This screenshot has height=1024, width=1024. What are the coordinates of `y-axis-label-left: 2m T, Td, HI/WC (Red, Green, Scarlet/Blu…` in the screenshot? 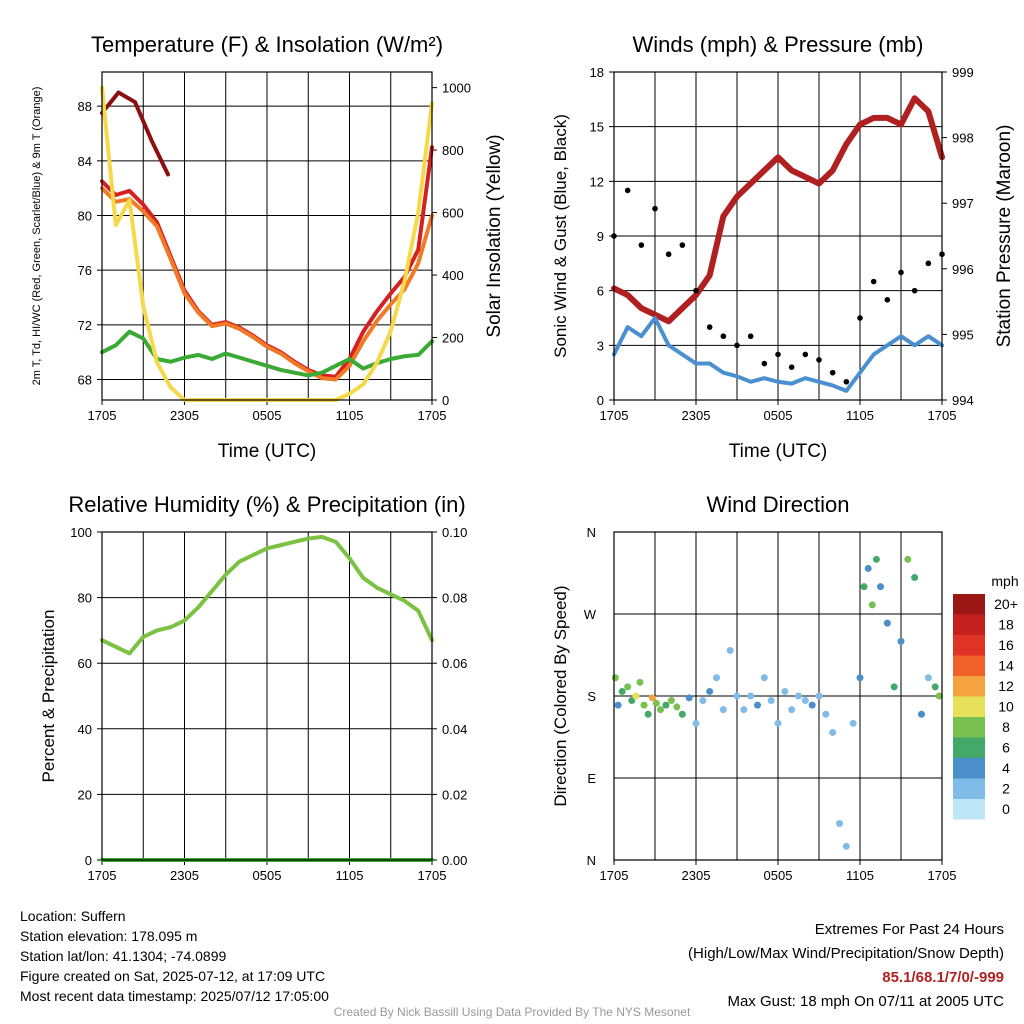 It's located at (37, 236).